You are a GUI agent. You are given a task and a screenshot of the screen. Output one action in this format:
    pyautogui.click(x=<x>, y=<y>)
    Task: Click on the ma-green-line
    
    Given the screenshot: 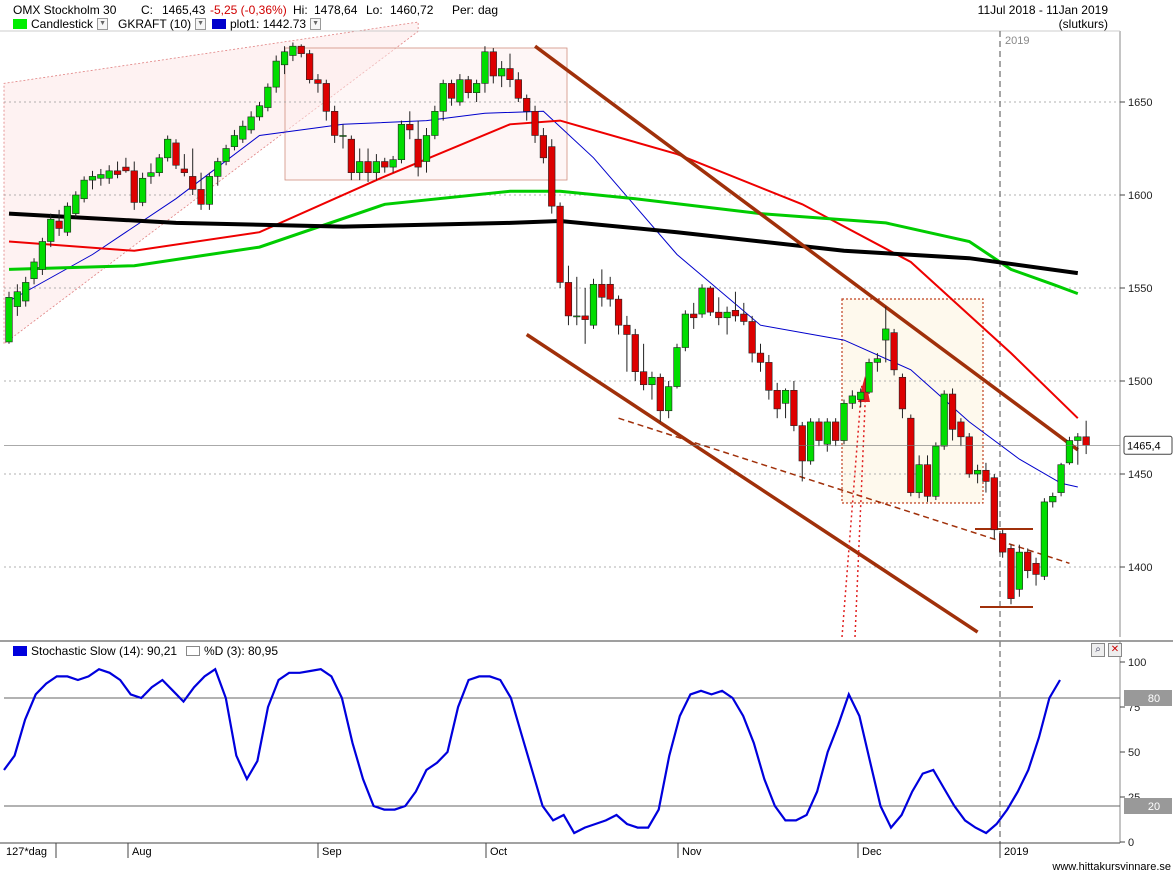 What is the action you would take?
    pyautogui.click(x=543, y=242)
    